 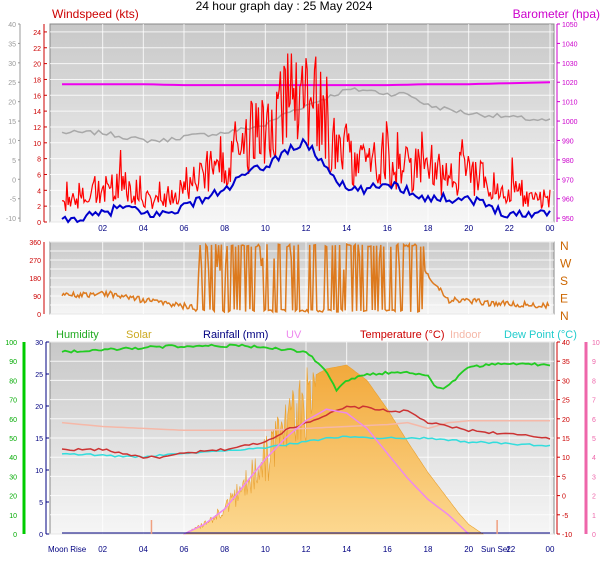 I want to click on windspeed-tick-label: 10, so click(x=37, y=144).